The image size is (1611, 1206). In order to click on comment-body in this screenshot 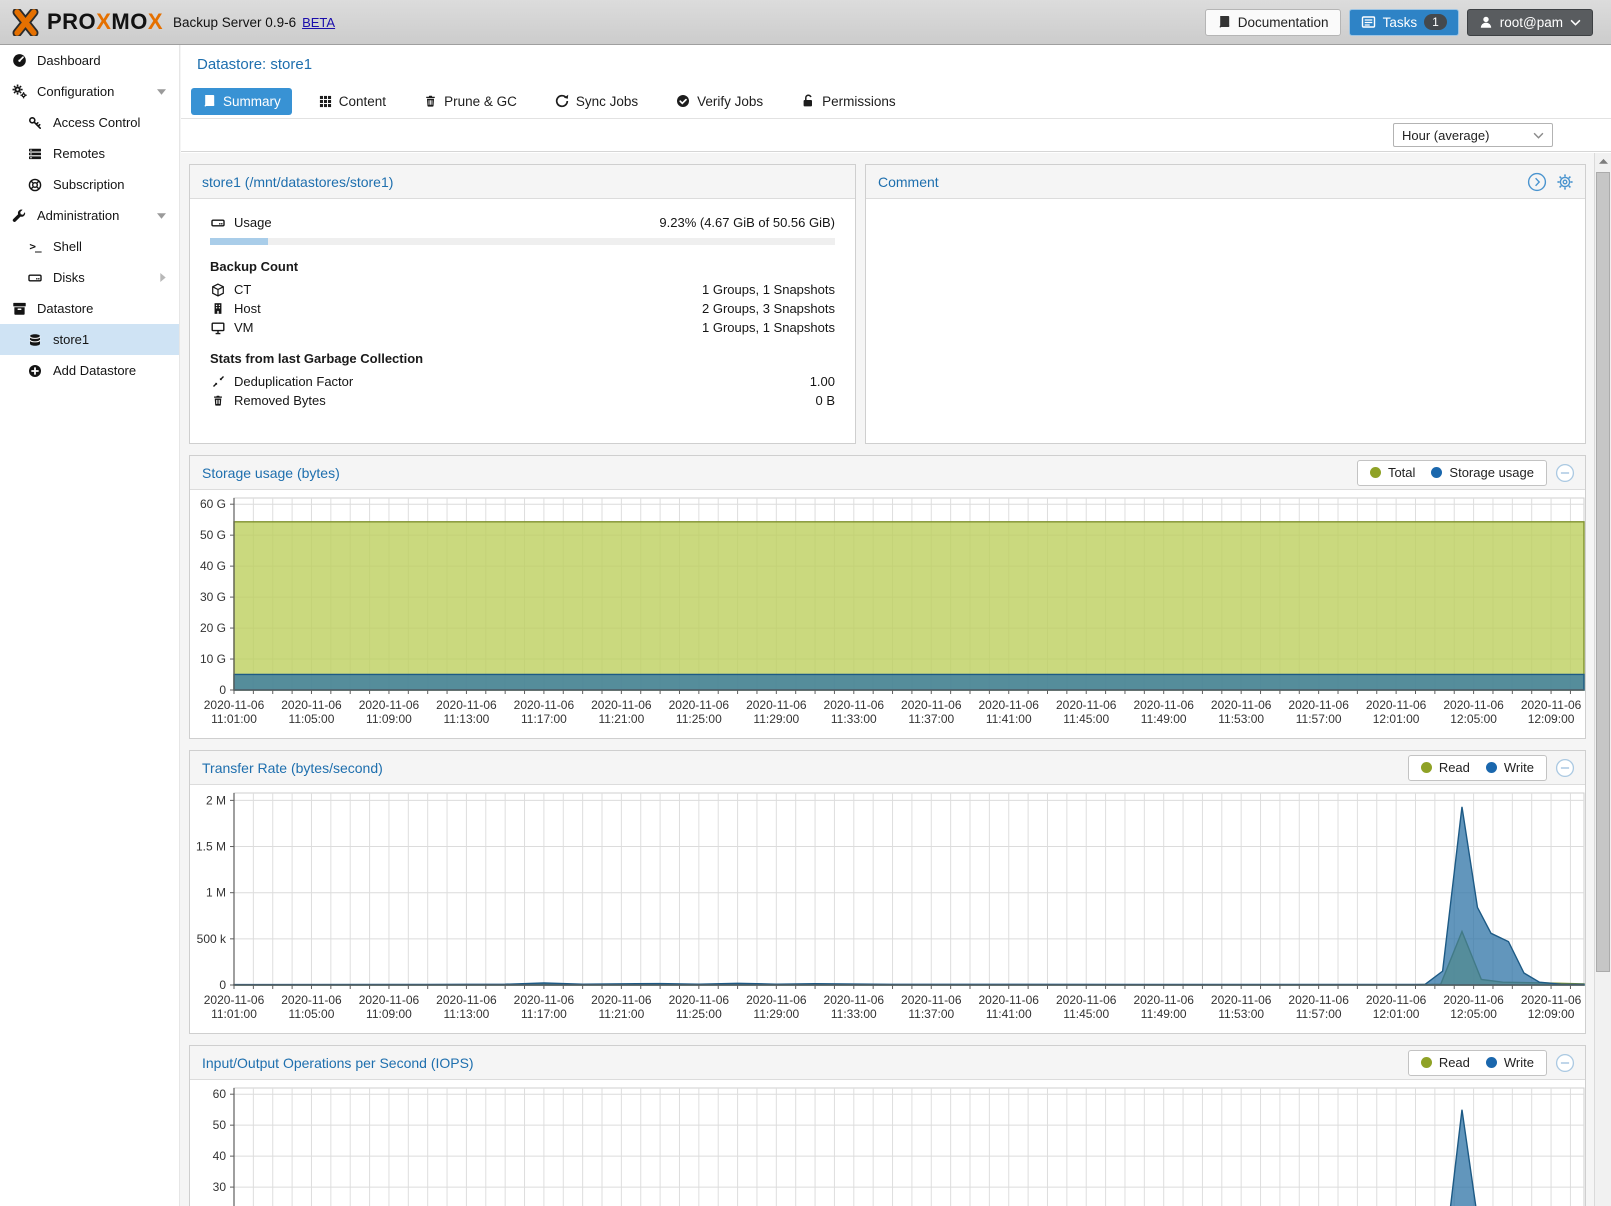, I will do `click(1225, 321)`.